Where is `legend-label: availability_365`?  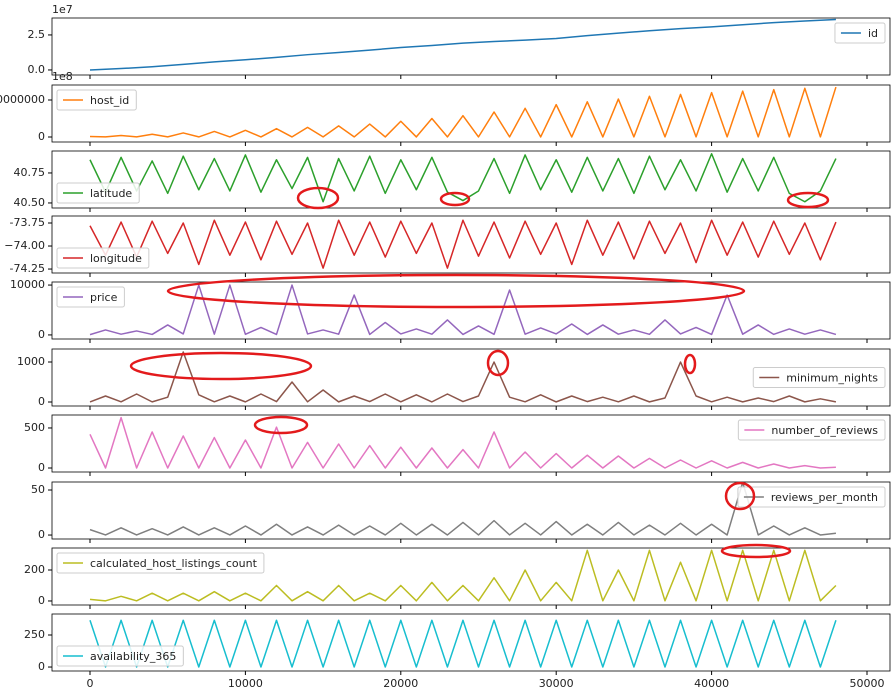 legend-label: availability_365 is located at coordinates (133, 656).